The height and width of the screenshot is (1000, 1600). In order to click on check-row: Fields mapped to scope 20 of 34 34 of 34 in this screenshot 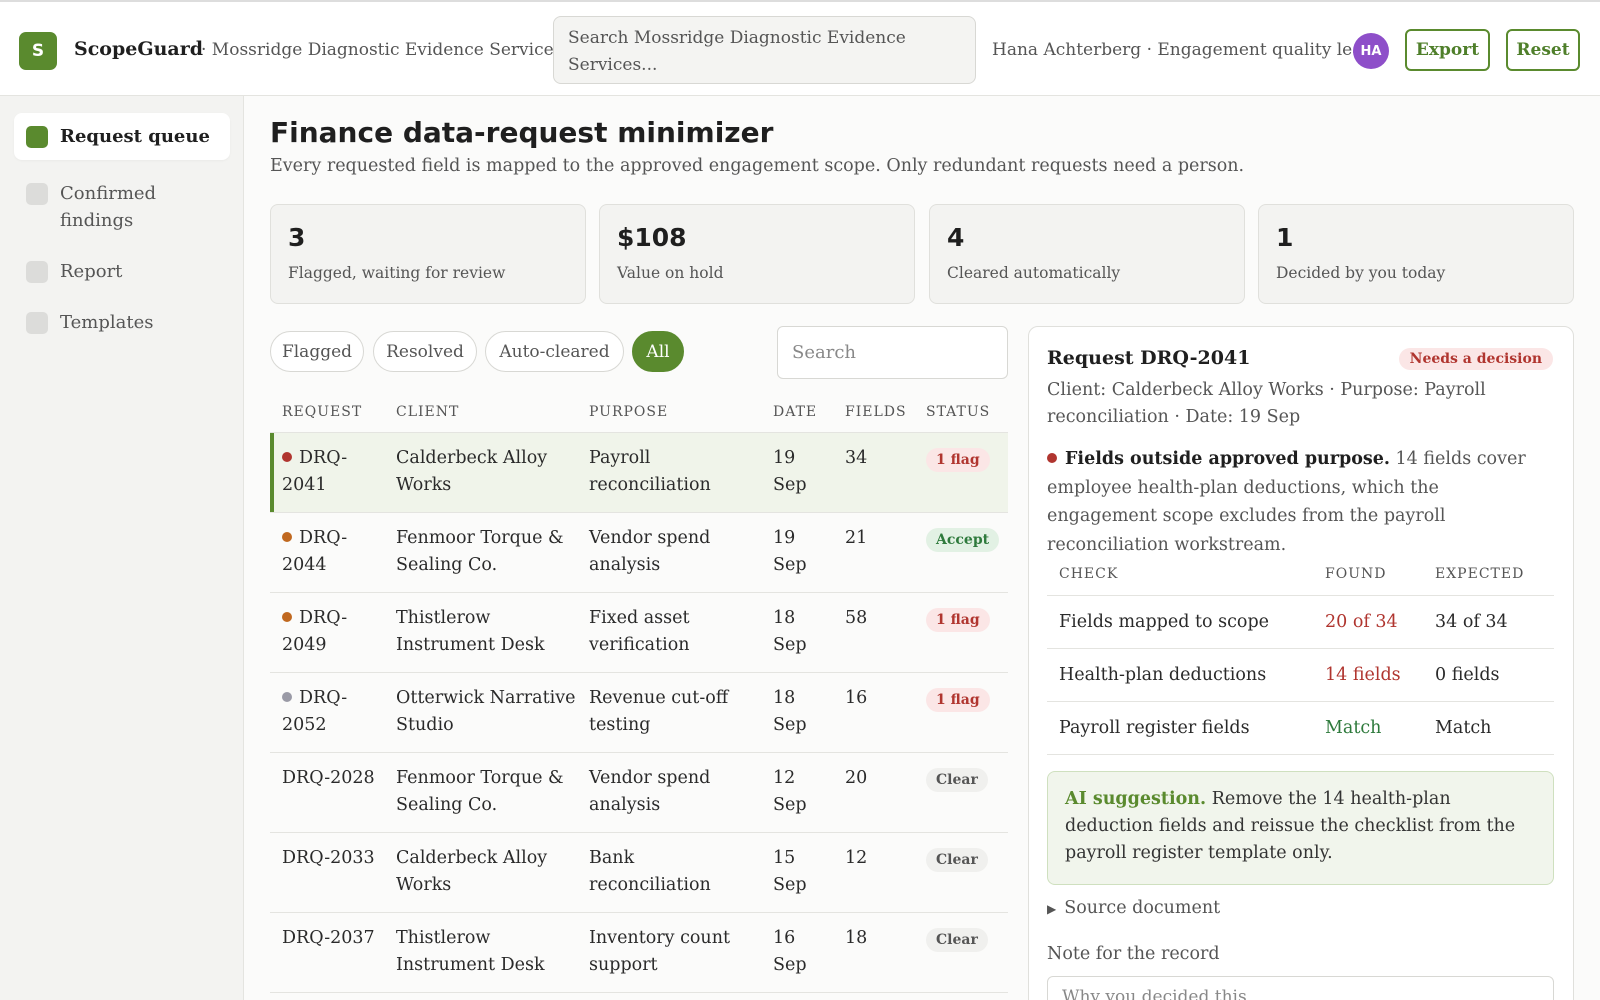, I will do `click(1300, 622)`.